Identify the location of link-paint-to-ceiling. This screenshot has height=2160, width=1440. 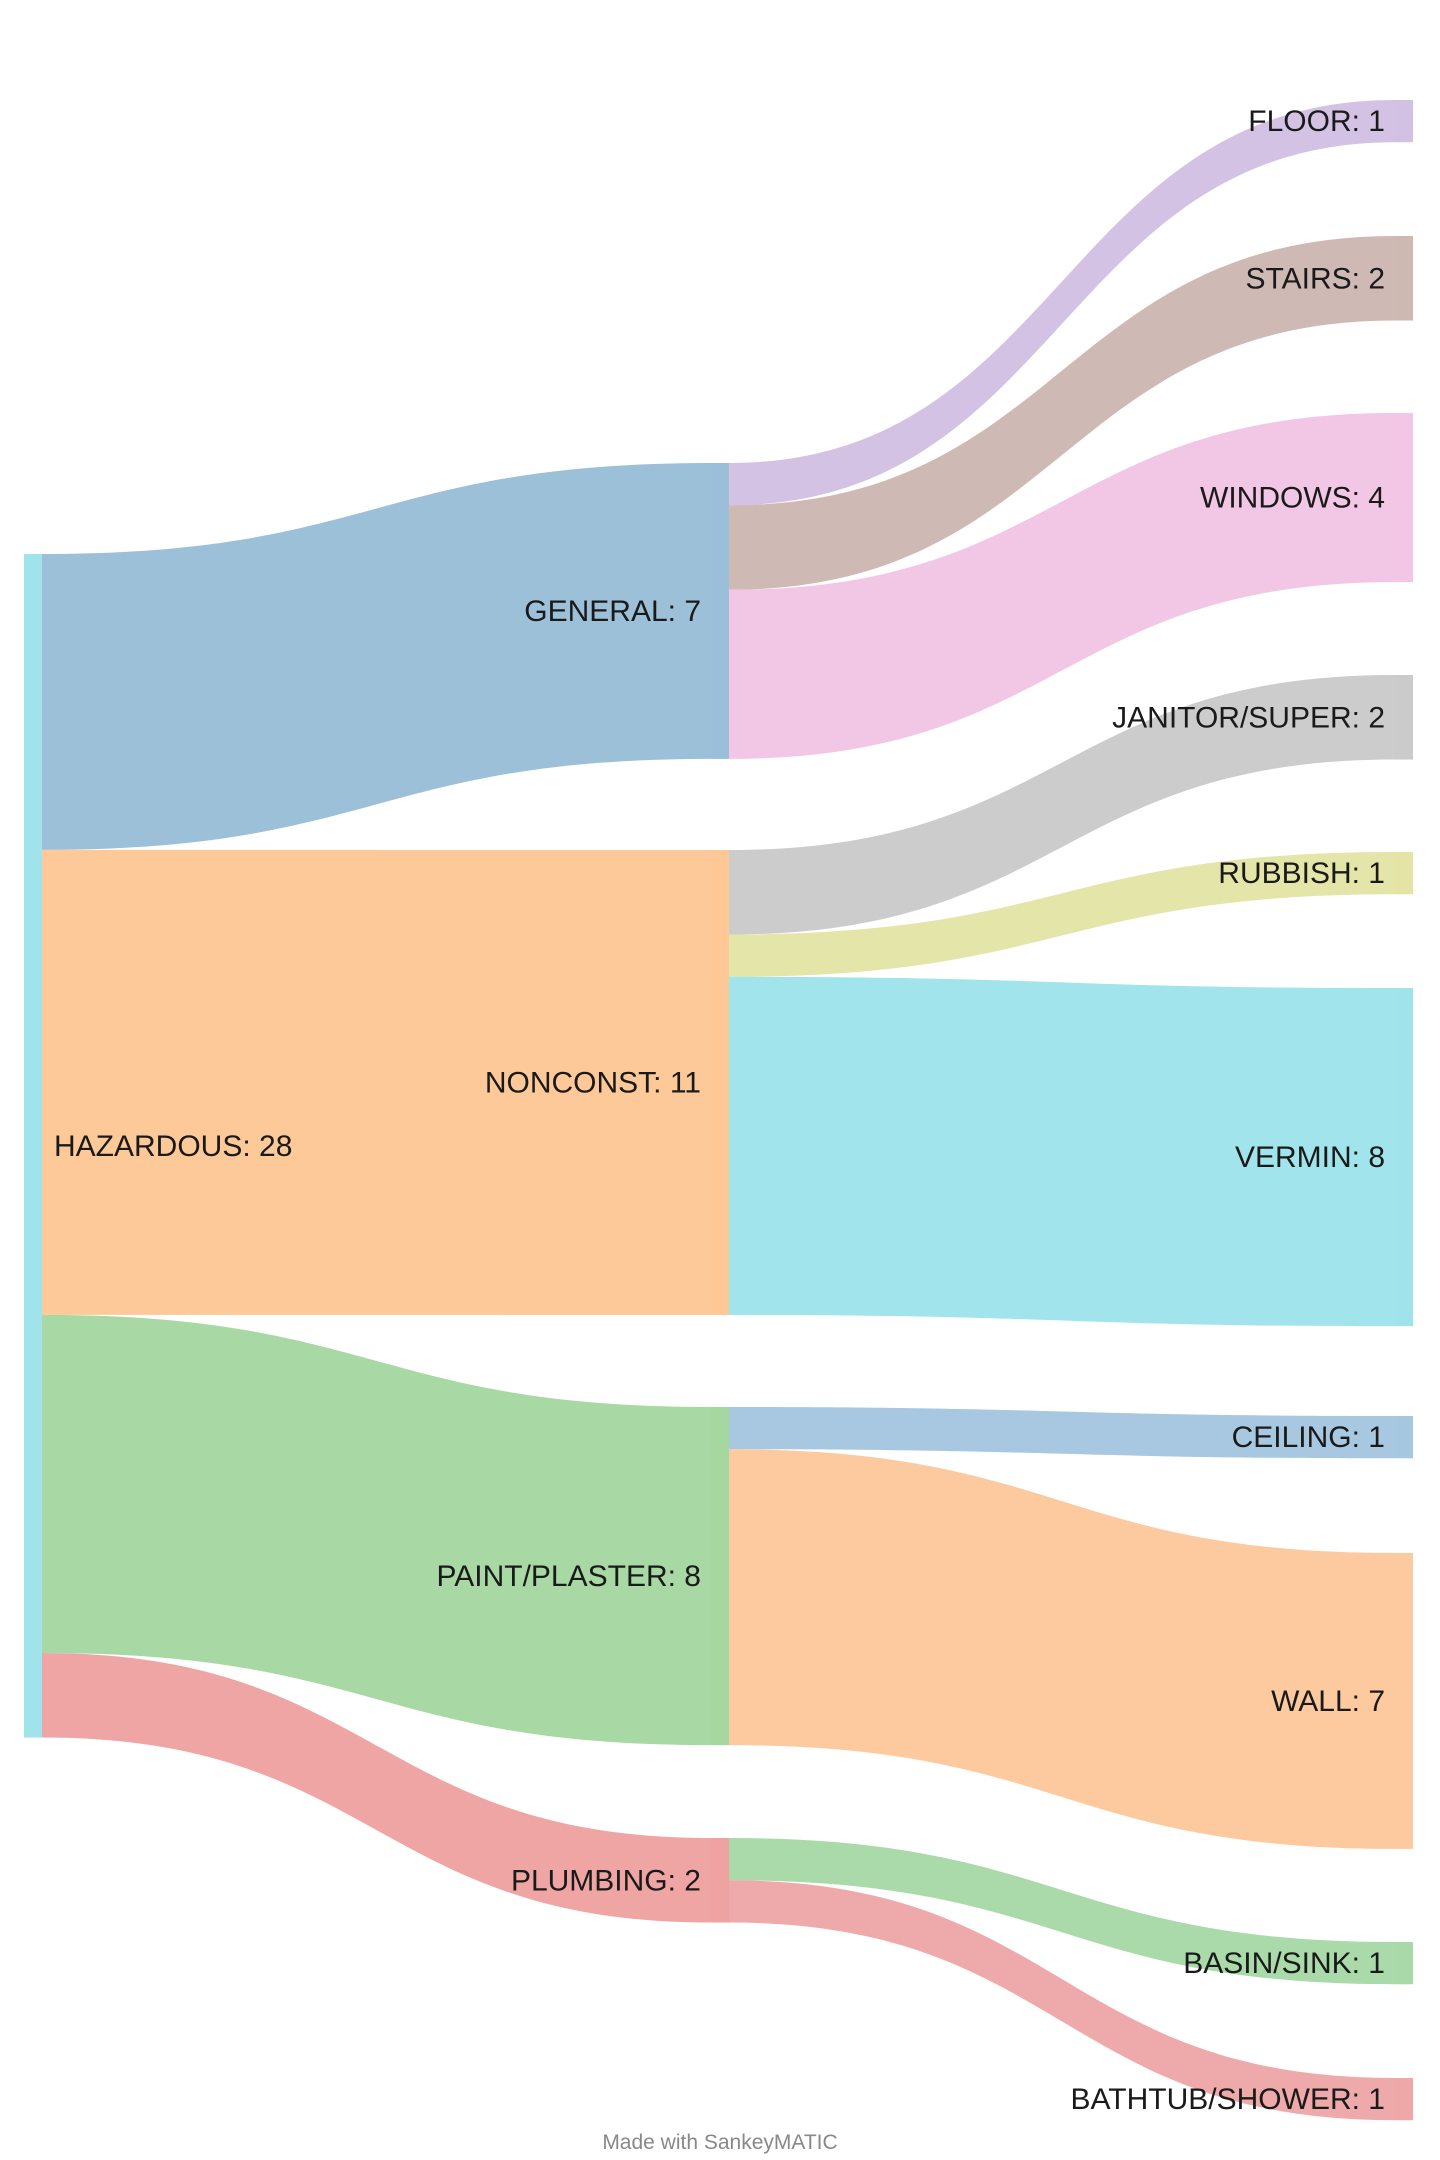
(1062, 1433).